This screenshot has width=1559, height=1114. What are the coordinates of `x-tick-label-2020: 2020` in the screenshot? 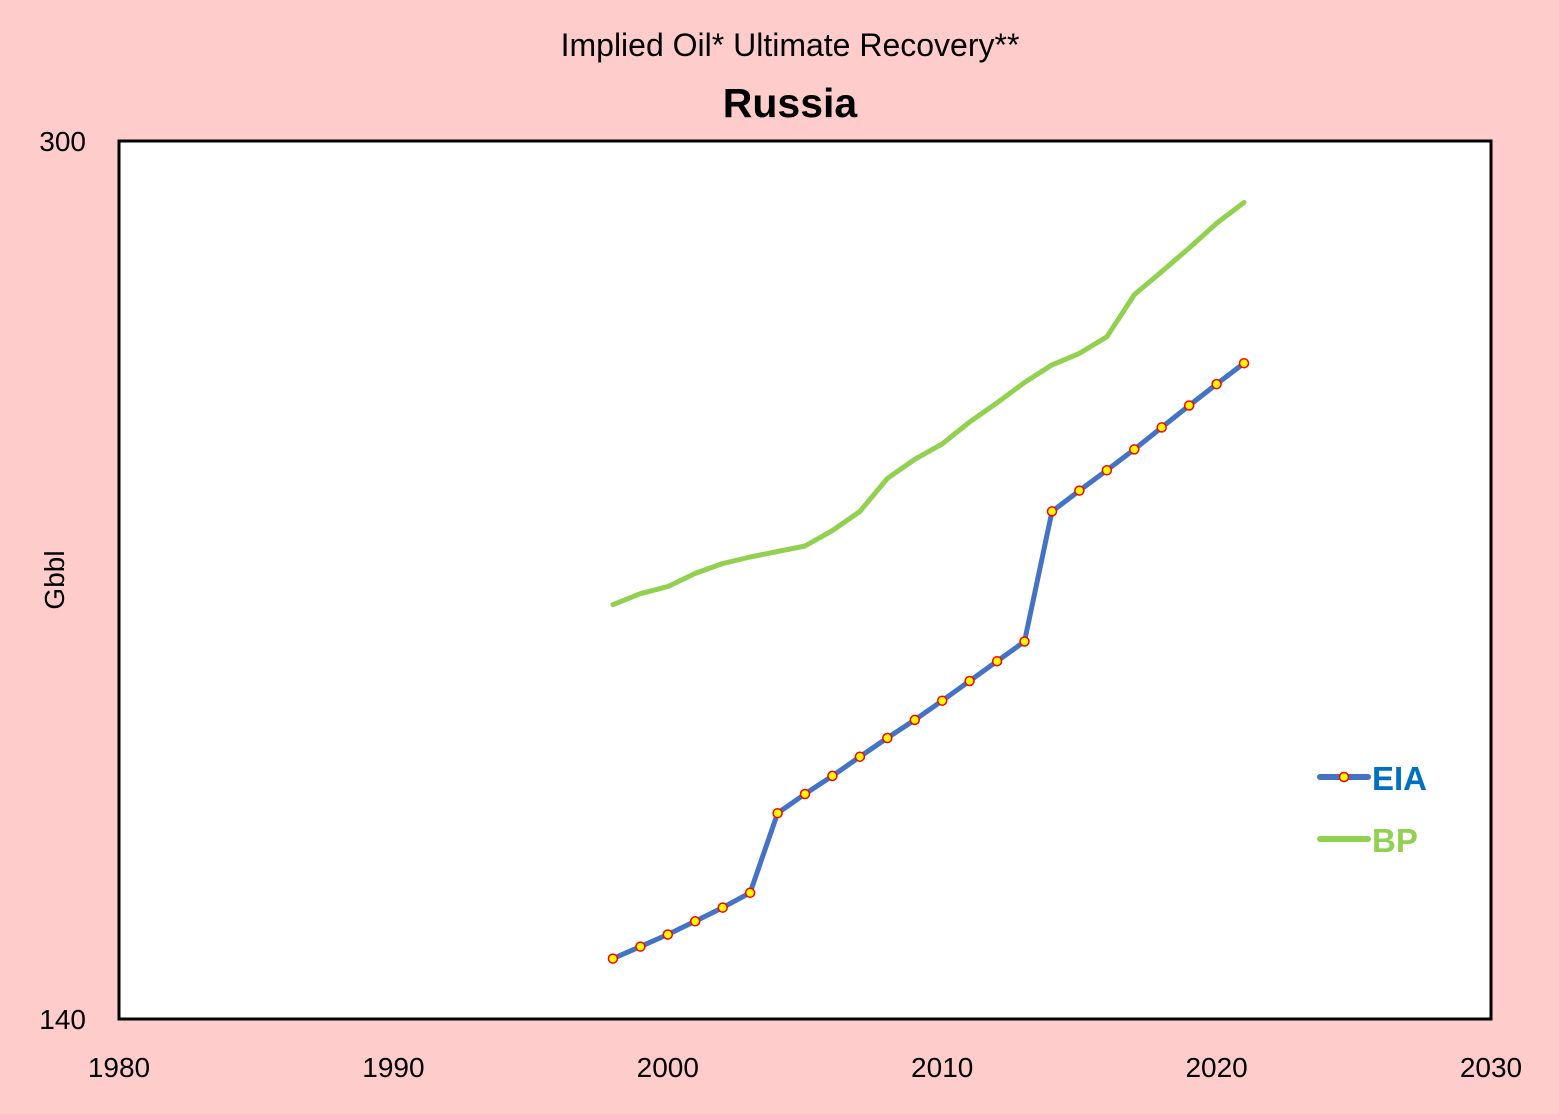 It's located at (1216, 1067).